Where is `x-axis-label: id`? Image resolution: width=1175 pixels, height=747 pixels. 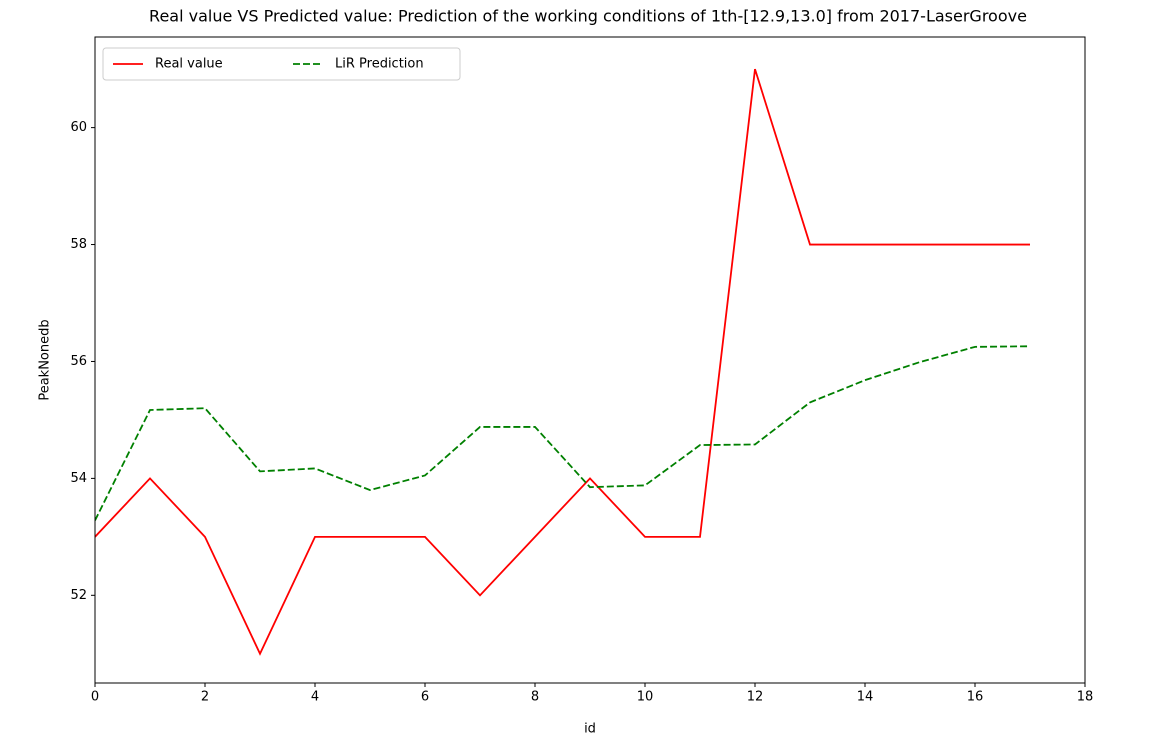 x-axis-label: id is located at coordinates (590, 729).